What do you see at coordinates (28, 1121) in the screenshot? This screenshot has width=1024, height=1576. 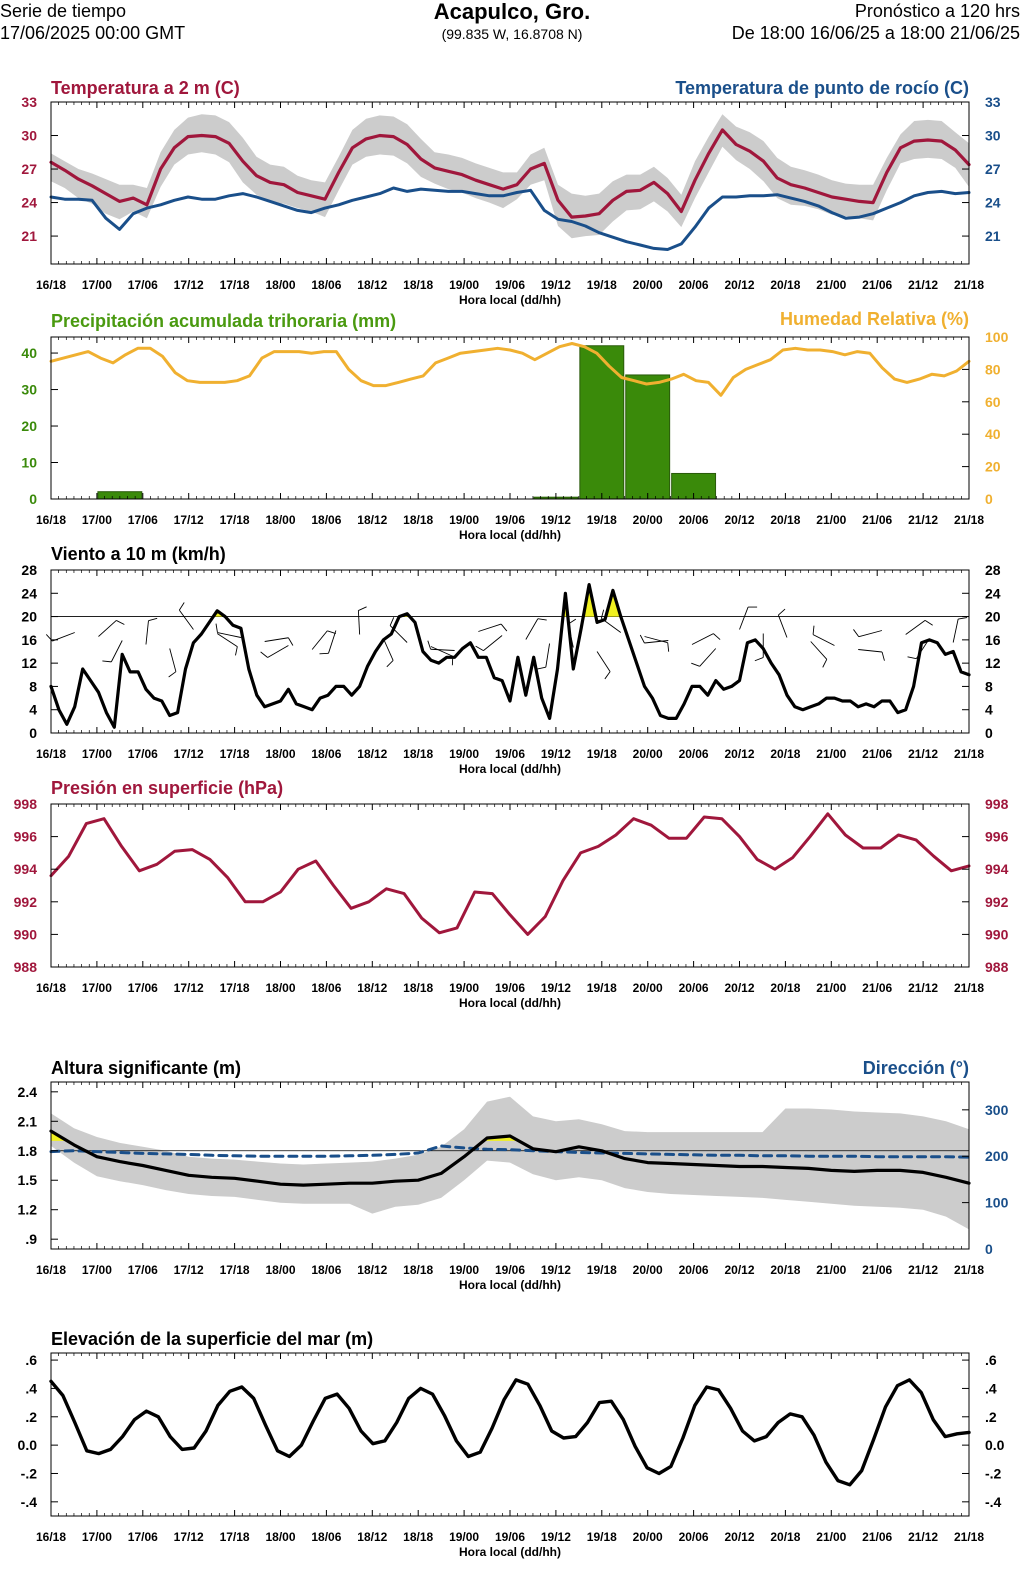 I see `y-tick-label-left: 2.1` at bounding box center [28, 1121].